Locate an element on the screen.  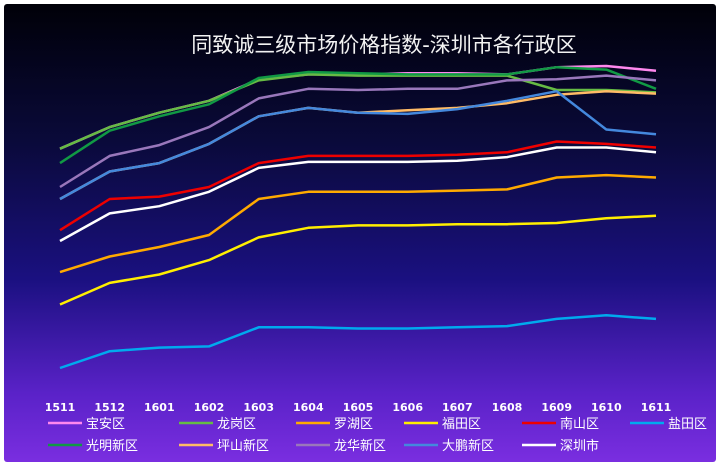
legend-label: 宝安区 is located at coordinates (105, 424).